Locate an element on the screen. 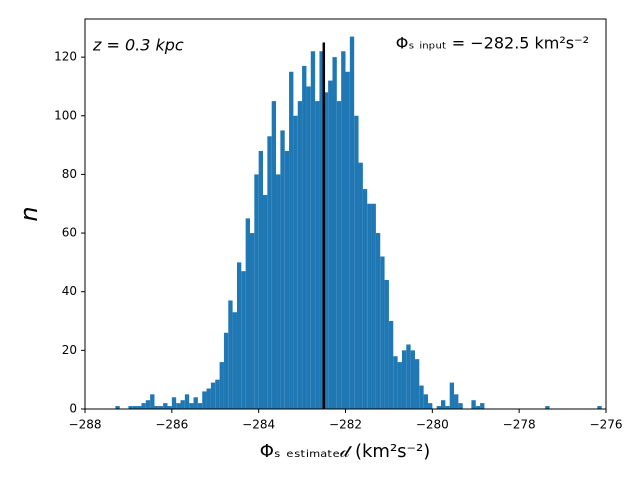 The image size is (640, 480). annotation: Φₛ ᵢₙₚᵤₜ = −282.5 km²s⁻² is located at coordinates (492, 43).